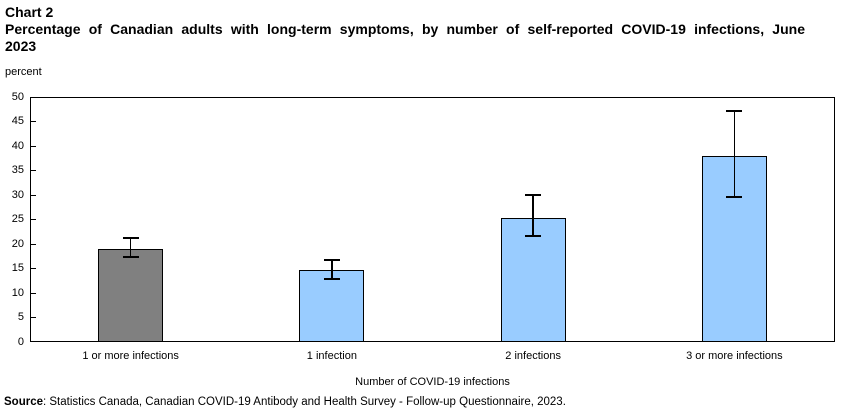 The image size is (851, 416). I want to click on chart-number-label: Chart 2, so click(29, 12).